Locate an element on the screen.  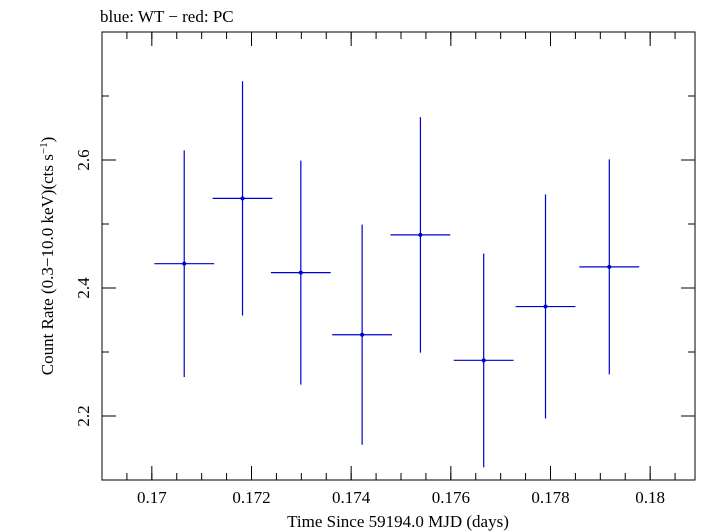
x-tick-label: 0.172 is located at coordinates (251, 497).